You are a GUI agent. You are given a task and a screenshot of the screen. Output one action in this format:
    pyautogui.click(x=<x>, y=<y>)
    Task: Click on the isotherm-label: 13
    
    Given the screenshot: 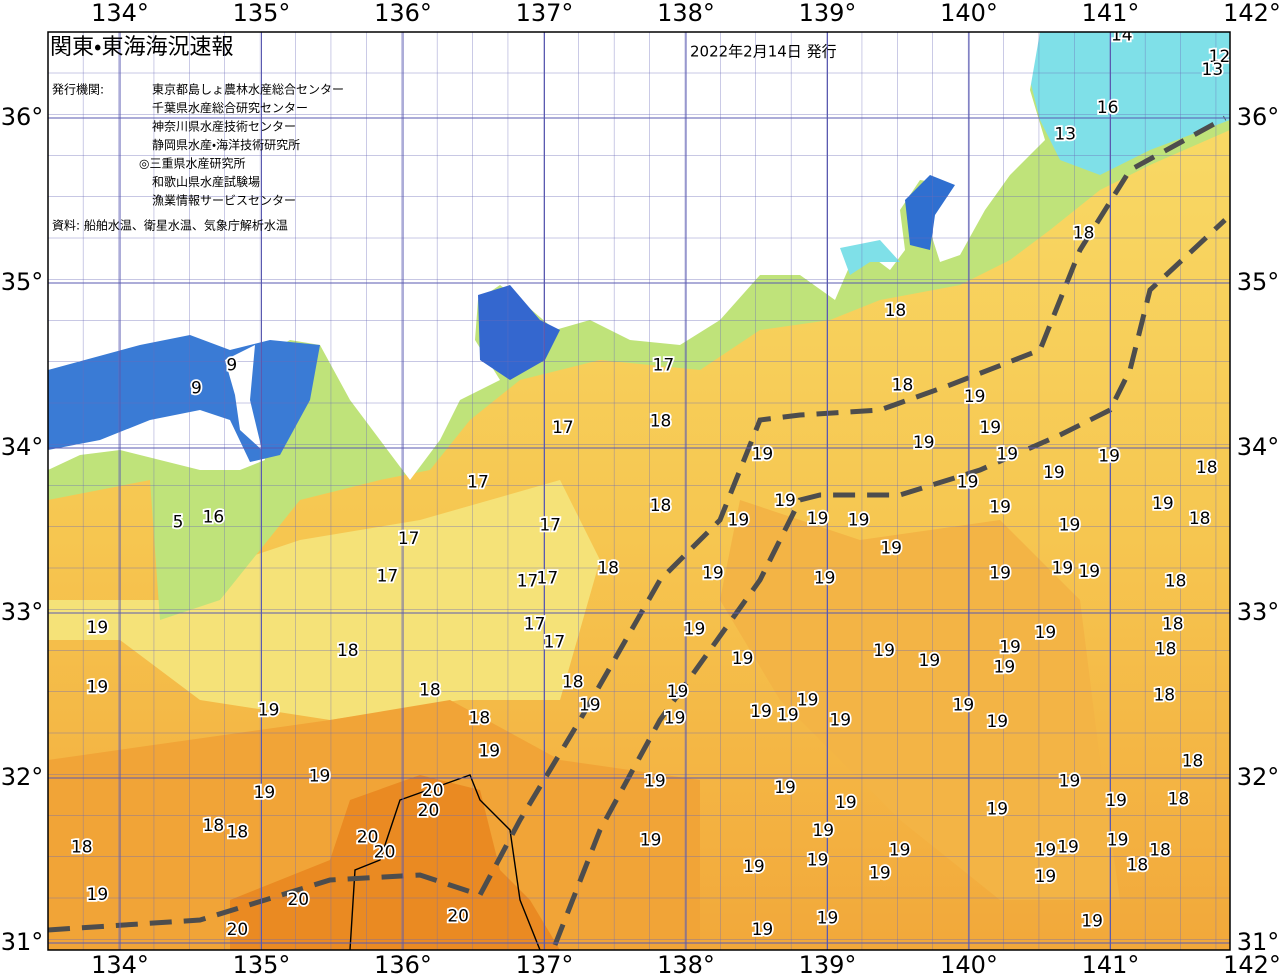 What is the action you would take?
    pyautogui.click(x=1065, y=135)
    